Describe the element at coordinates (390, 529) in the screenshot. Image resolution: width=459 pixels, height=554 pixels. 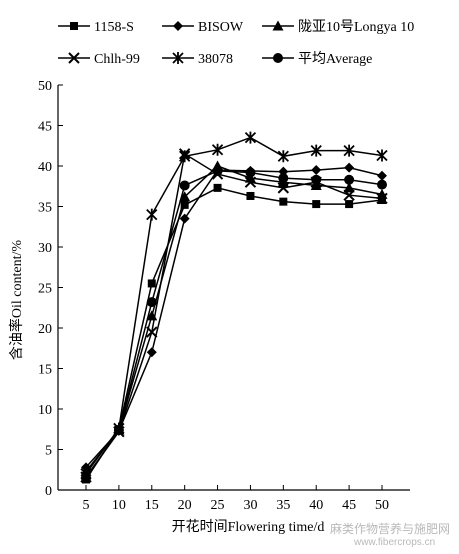
I see `watermark-site-name: 麻类作物营养与施肥网` at that location.